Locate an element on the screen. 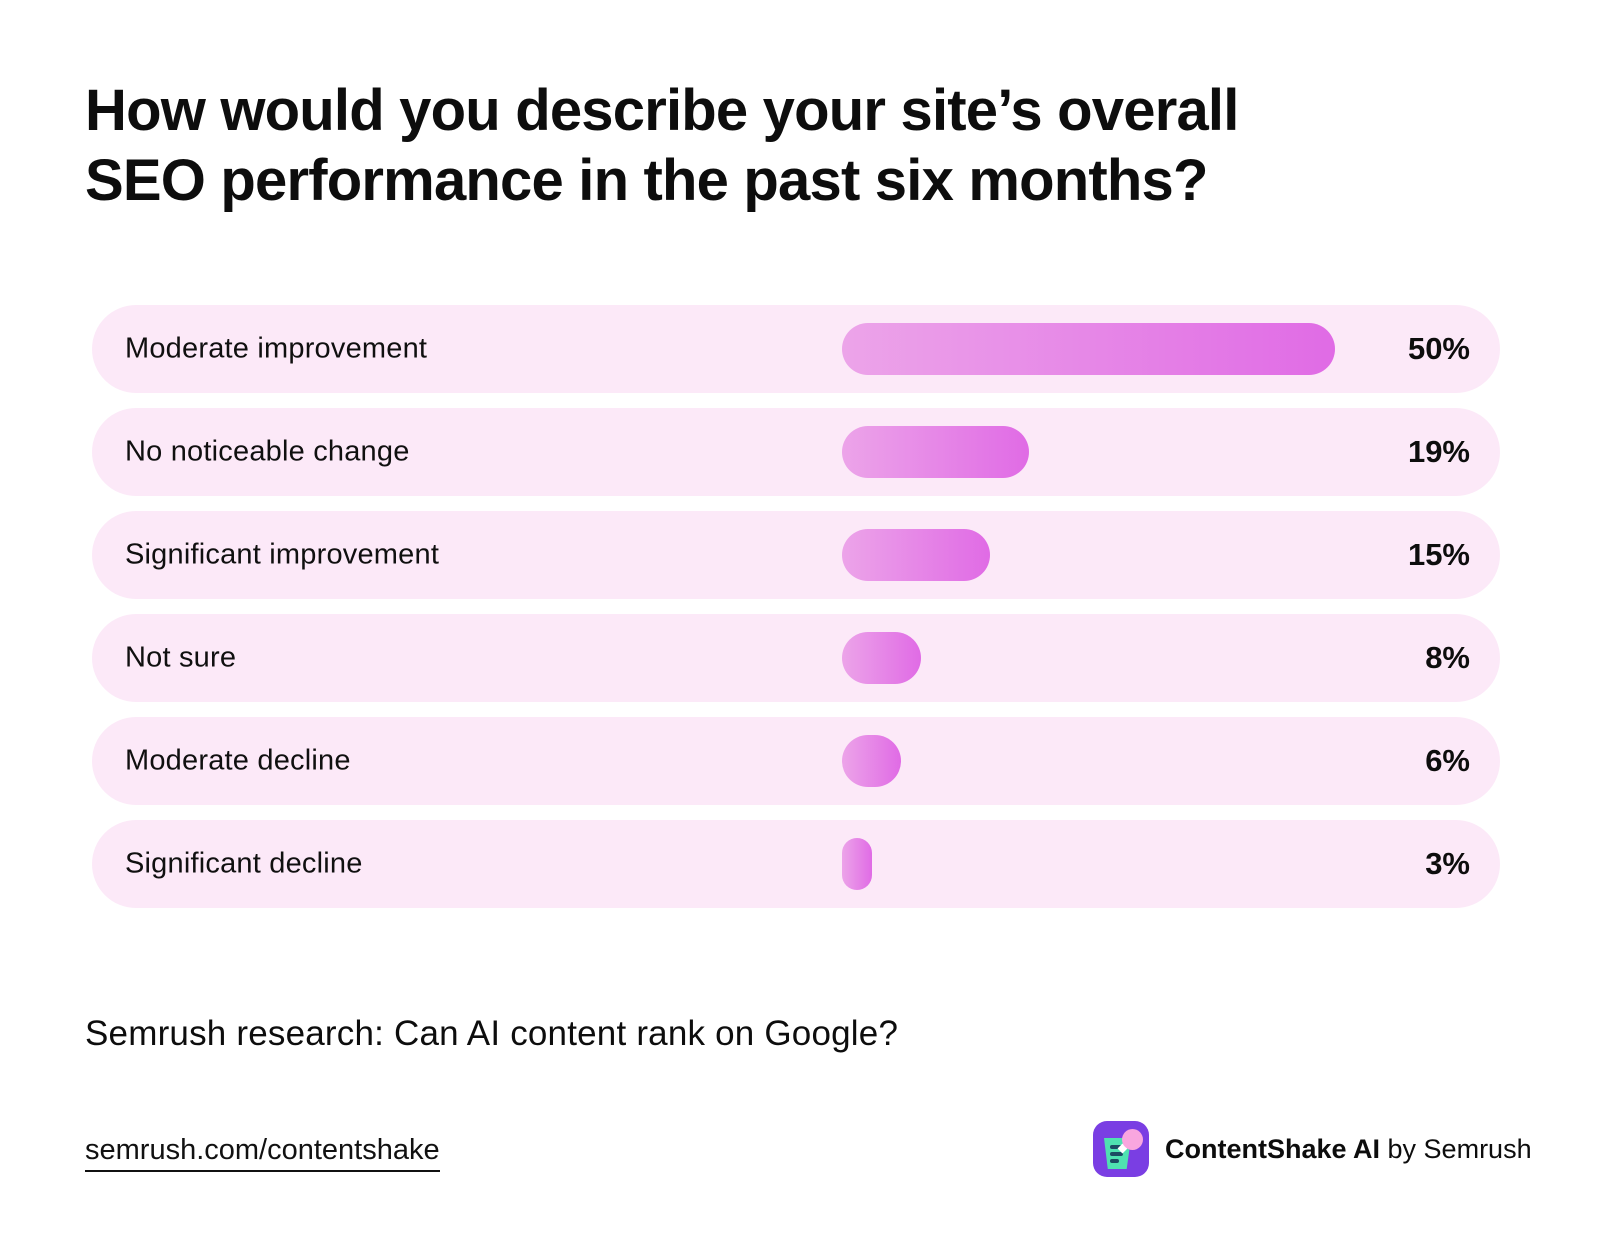  chart-row: No noticeable change 19% is located at coordinates (796, 452).